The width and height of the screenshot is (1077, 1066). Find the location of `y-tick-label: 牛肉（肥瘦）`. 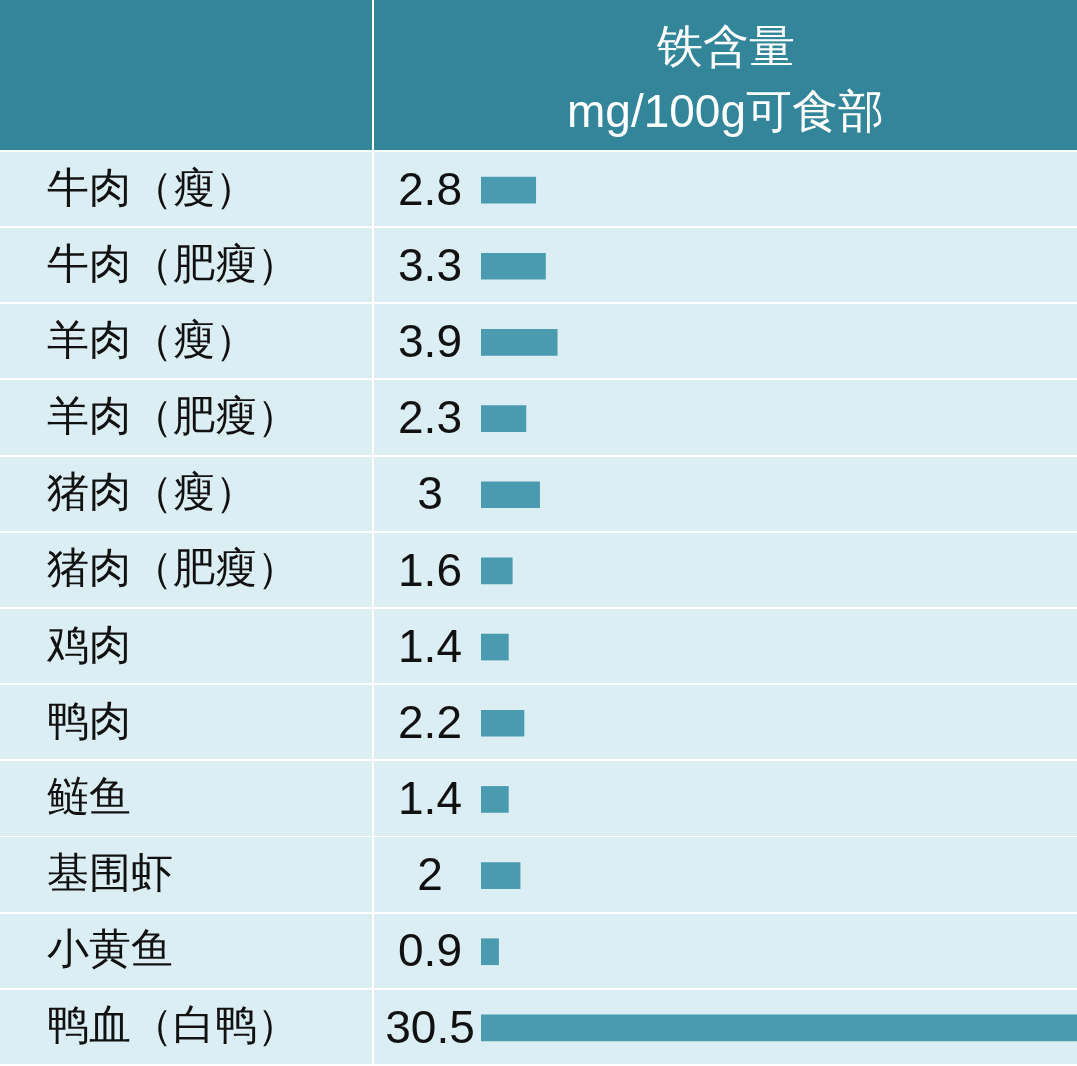

y-tick-label: 牛肉（肥瘦） is located at coordinates (173, 263).